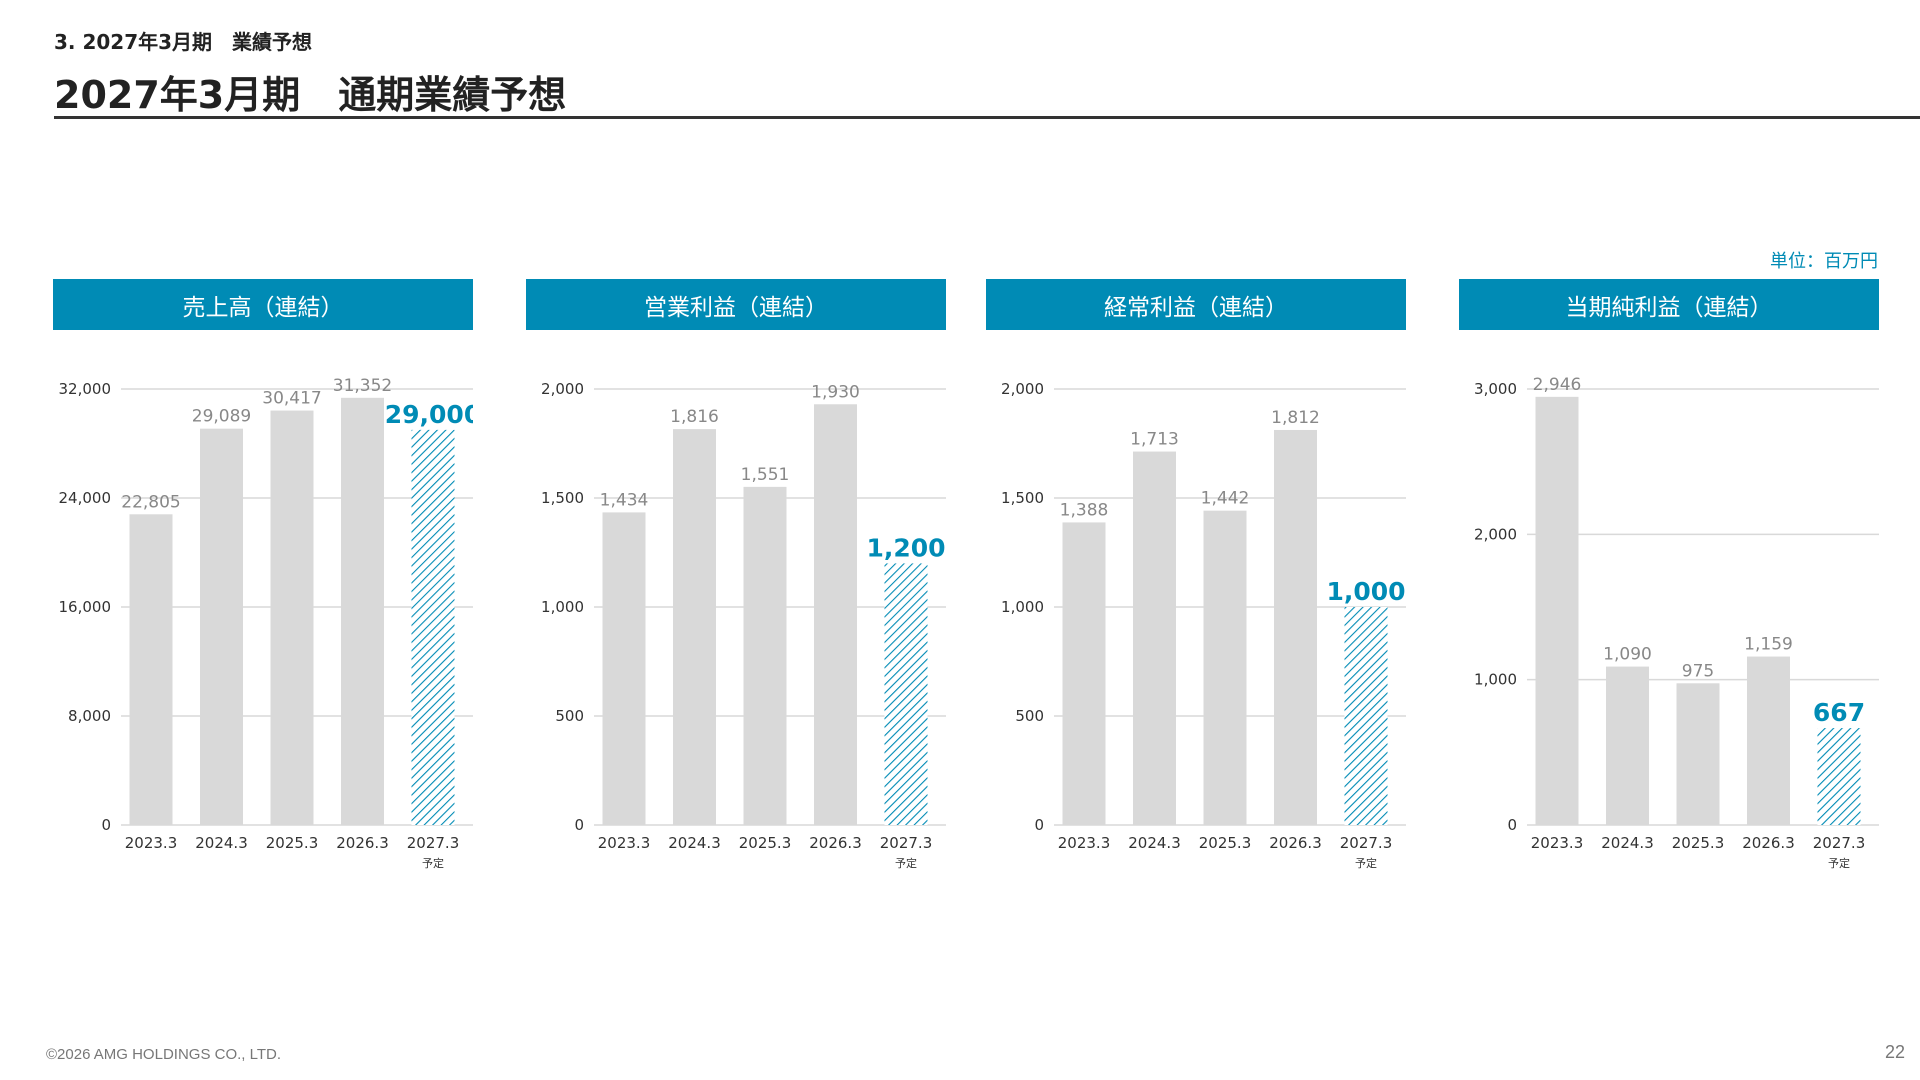 This screenshot has width=1920, height=1080. I want to click on section-label: 3. 2027年3月期 業績予想, so click(183, 42).